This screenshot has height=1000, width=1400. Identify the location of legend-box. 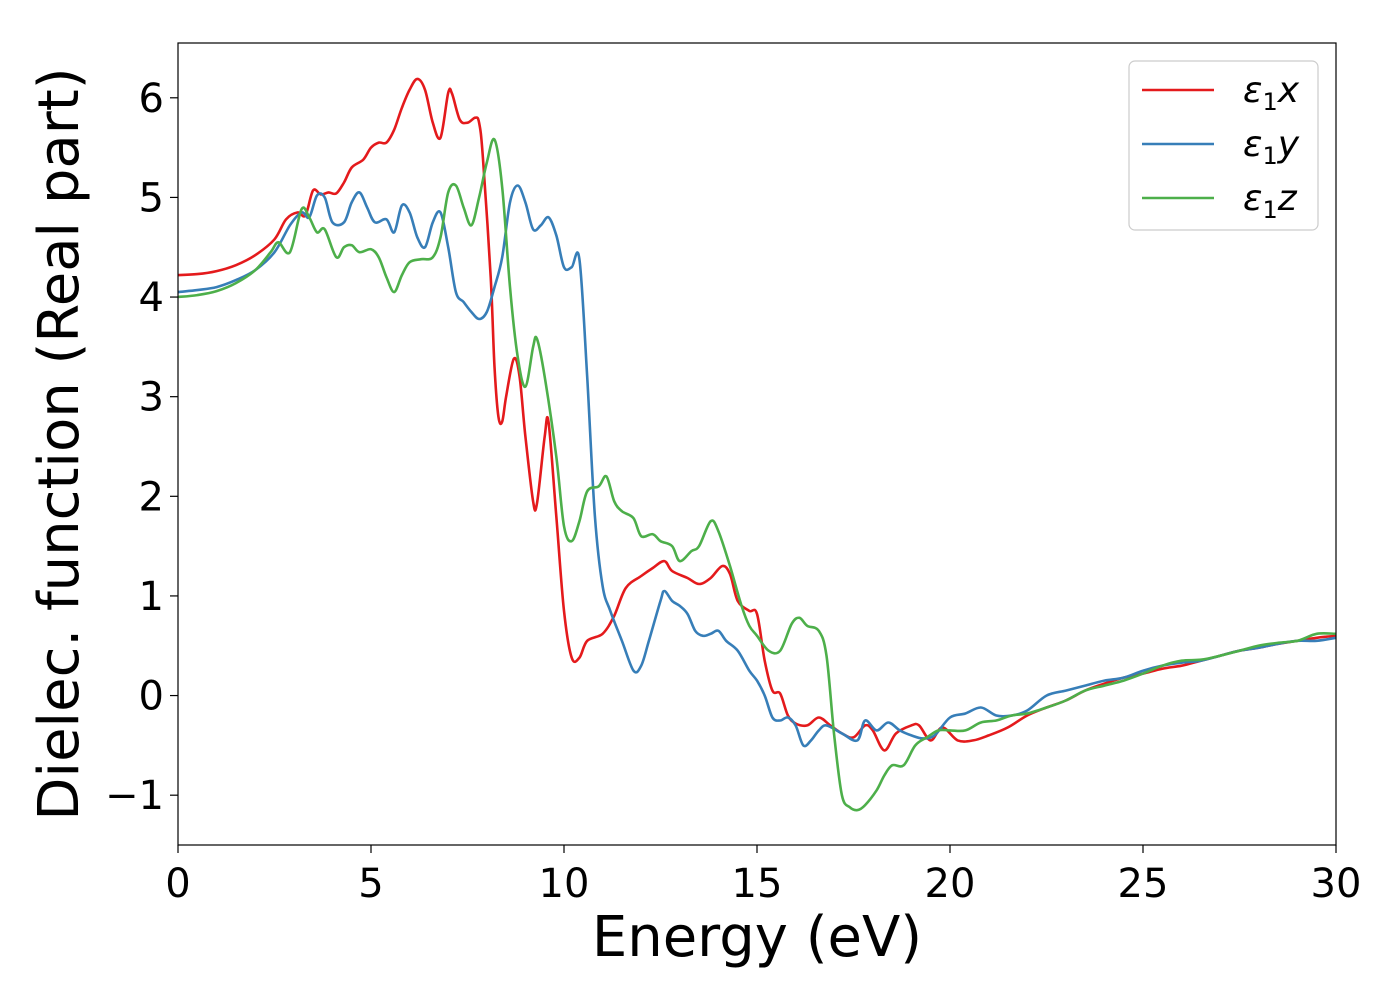
(1223, 145).